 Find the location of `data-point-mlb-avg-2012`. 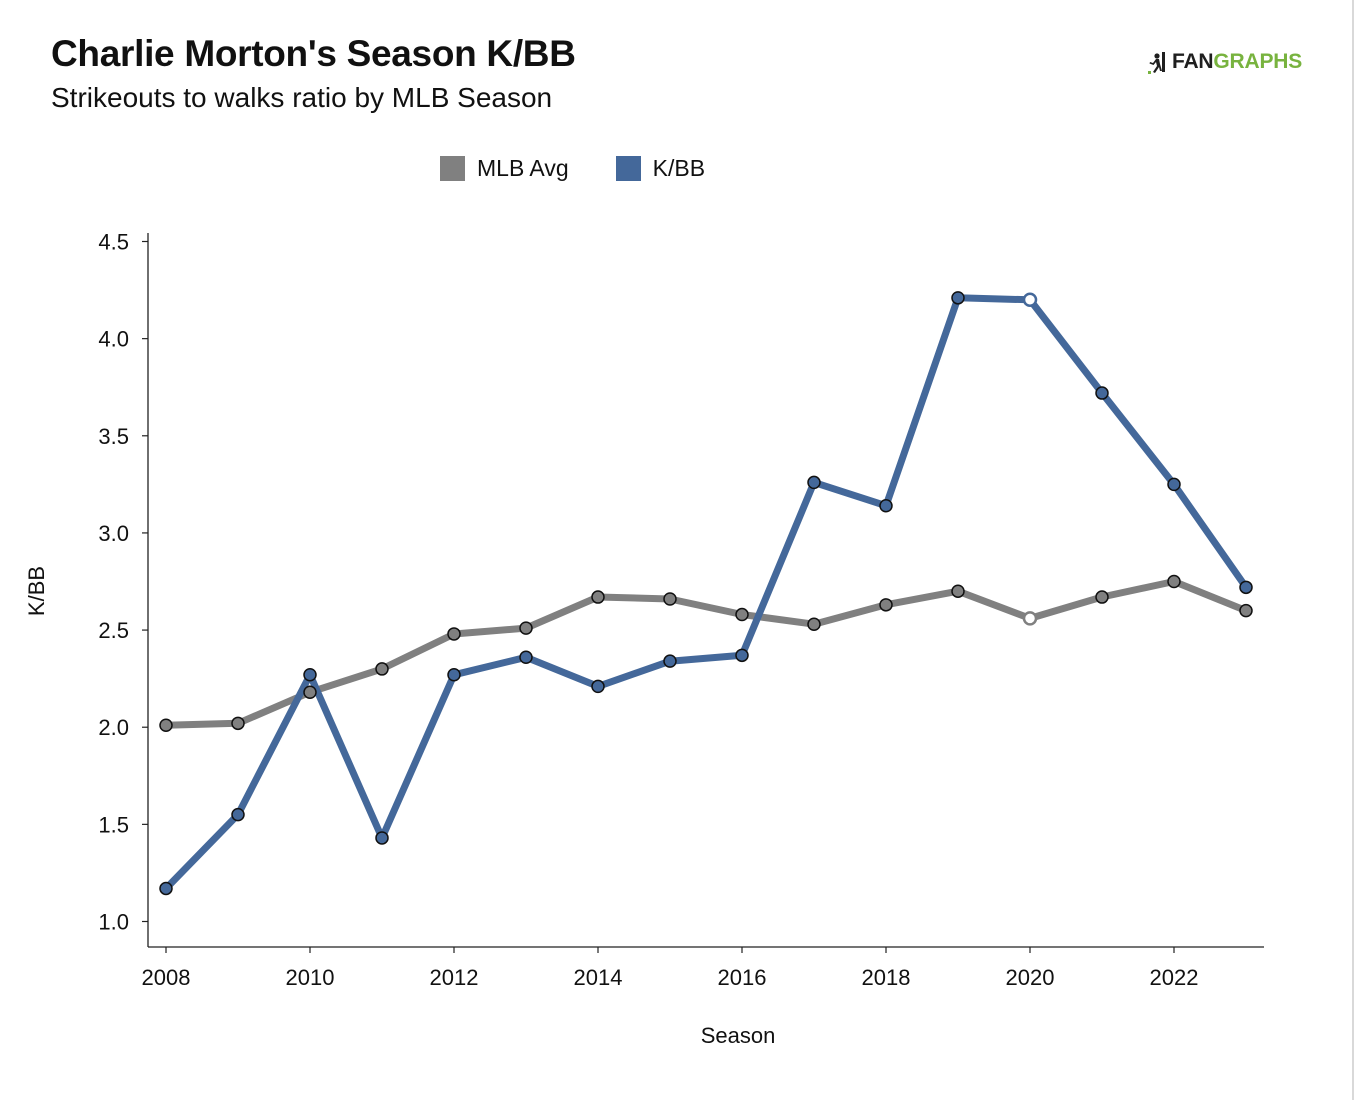

data-point-mlb-avg-2012 is located at coordinates (454, 634).